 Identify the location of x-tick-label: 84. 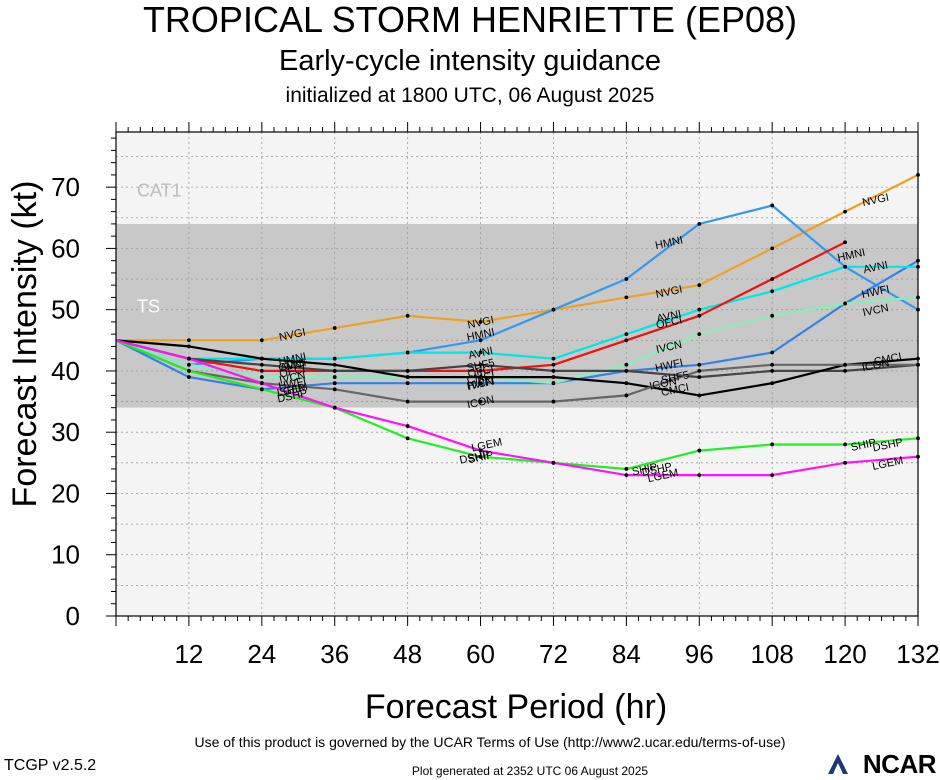
(626, 654).